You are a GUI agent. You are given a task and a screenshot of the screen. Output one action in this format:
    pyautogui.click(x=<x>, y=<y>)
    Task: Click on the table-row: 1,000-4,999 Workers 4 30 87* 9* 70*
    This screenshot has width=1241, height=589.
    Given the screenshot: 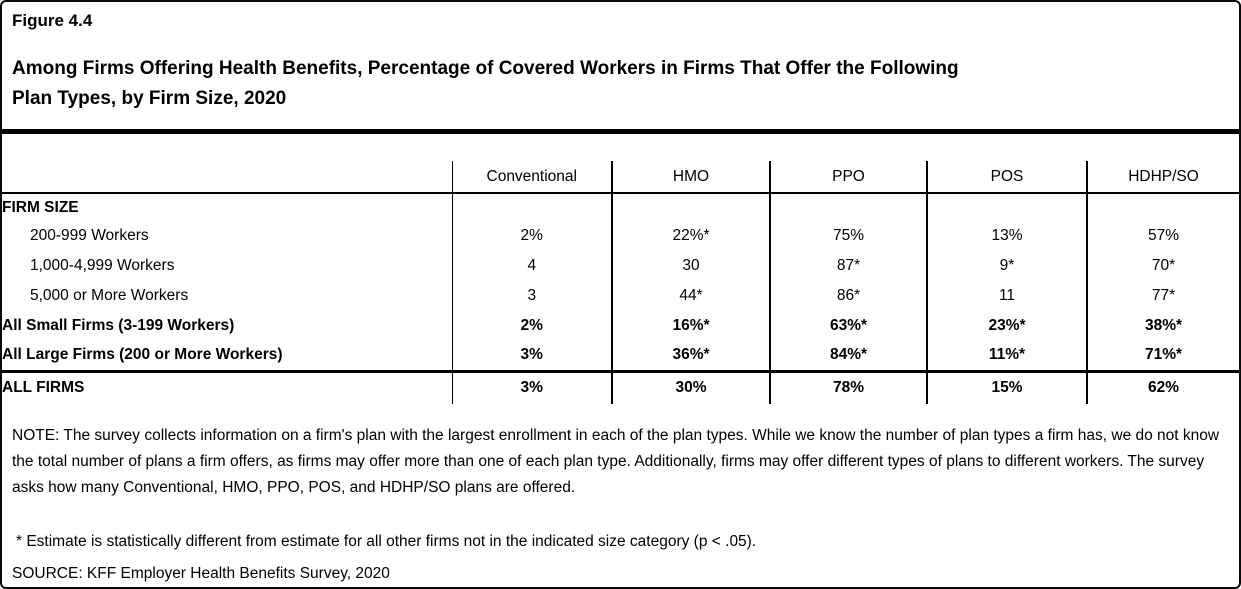 What is the action you would take?
    pyautogui.click(x=620, y=266)
    